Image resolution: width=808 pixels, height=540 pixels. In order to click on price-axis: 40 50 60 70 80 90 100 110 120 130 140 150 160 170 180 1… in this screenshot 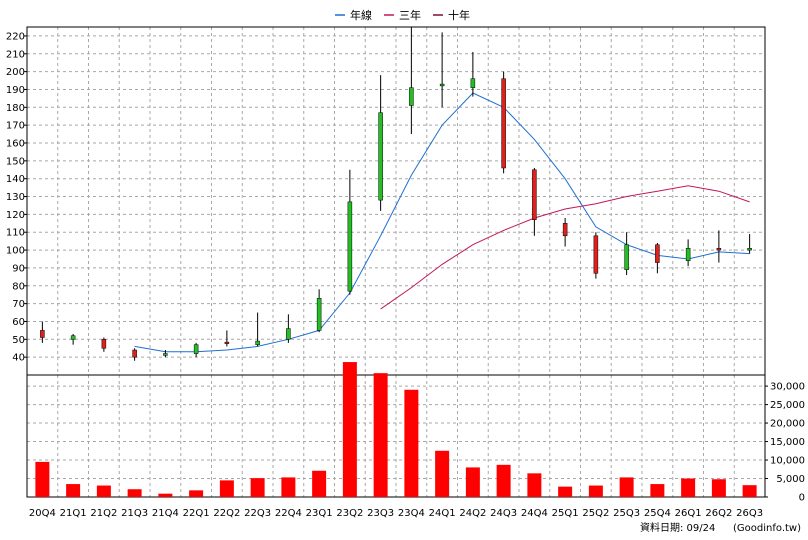, I will do `click(16, 197)`.